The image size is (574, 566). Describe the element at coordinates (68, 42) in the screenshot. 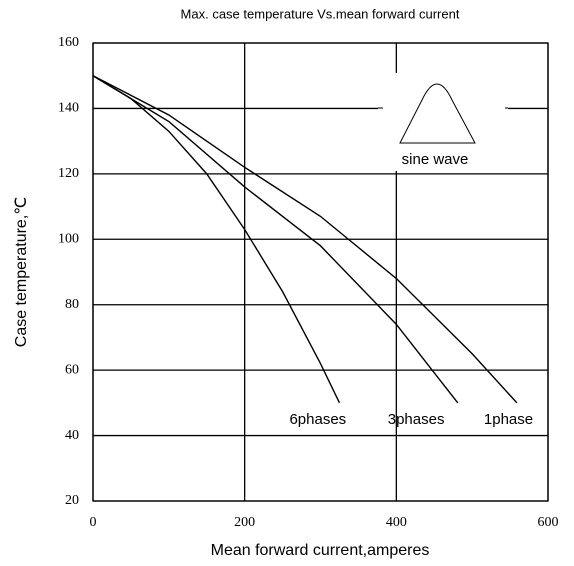

I see `y-tick-label: 160` at that location.